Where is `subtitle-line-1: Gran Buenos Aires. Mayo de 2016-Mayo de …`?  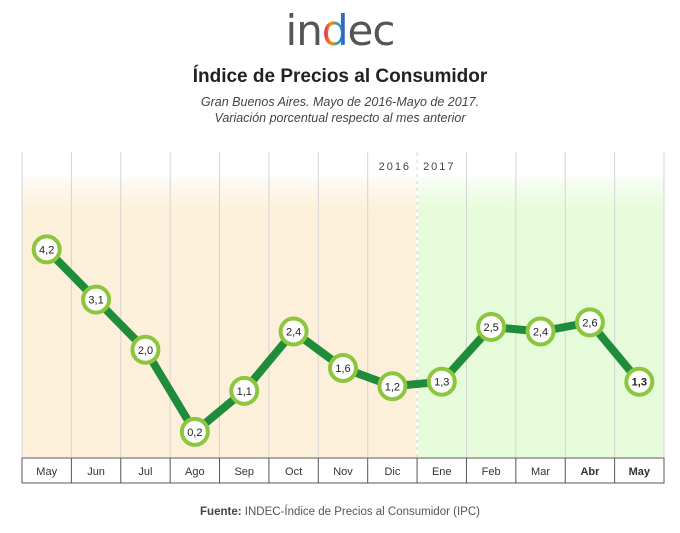 subtitle-line-1: Gran Buenos Aires. Mayo de 2016-Mayo de … is located at coordinates (340, 102).